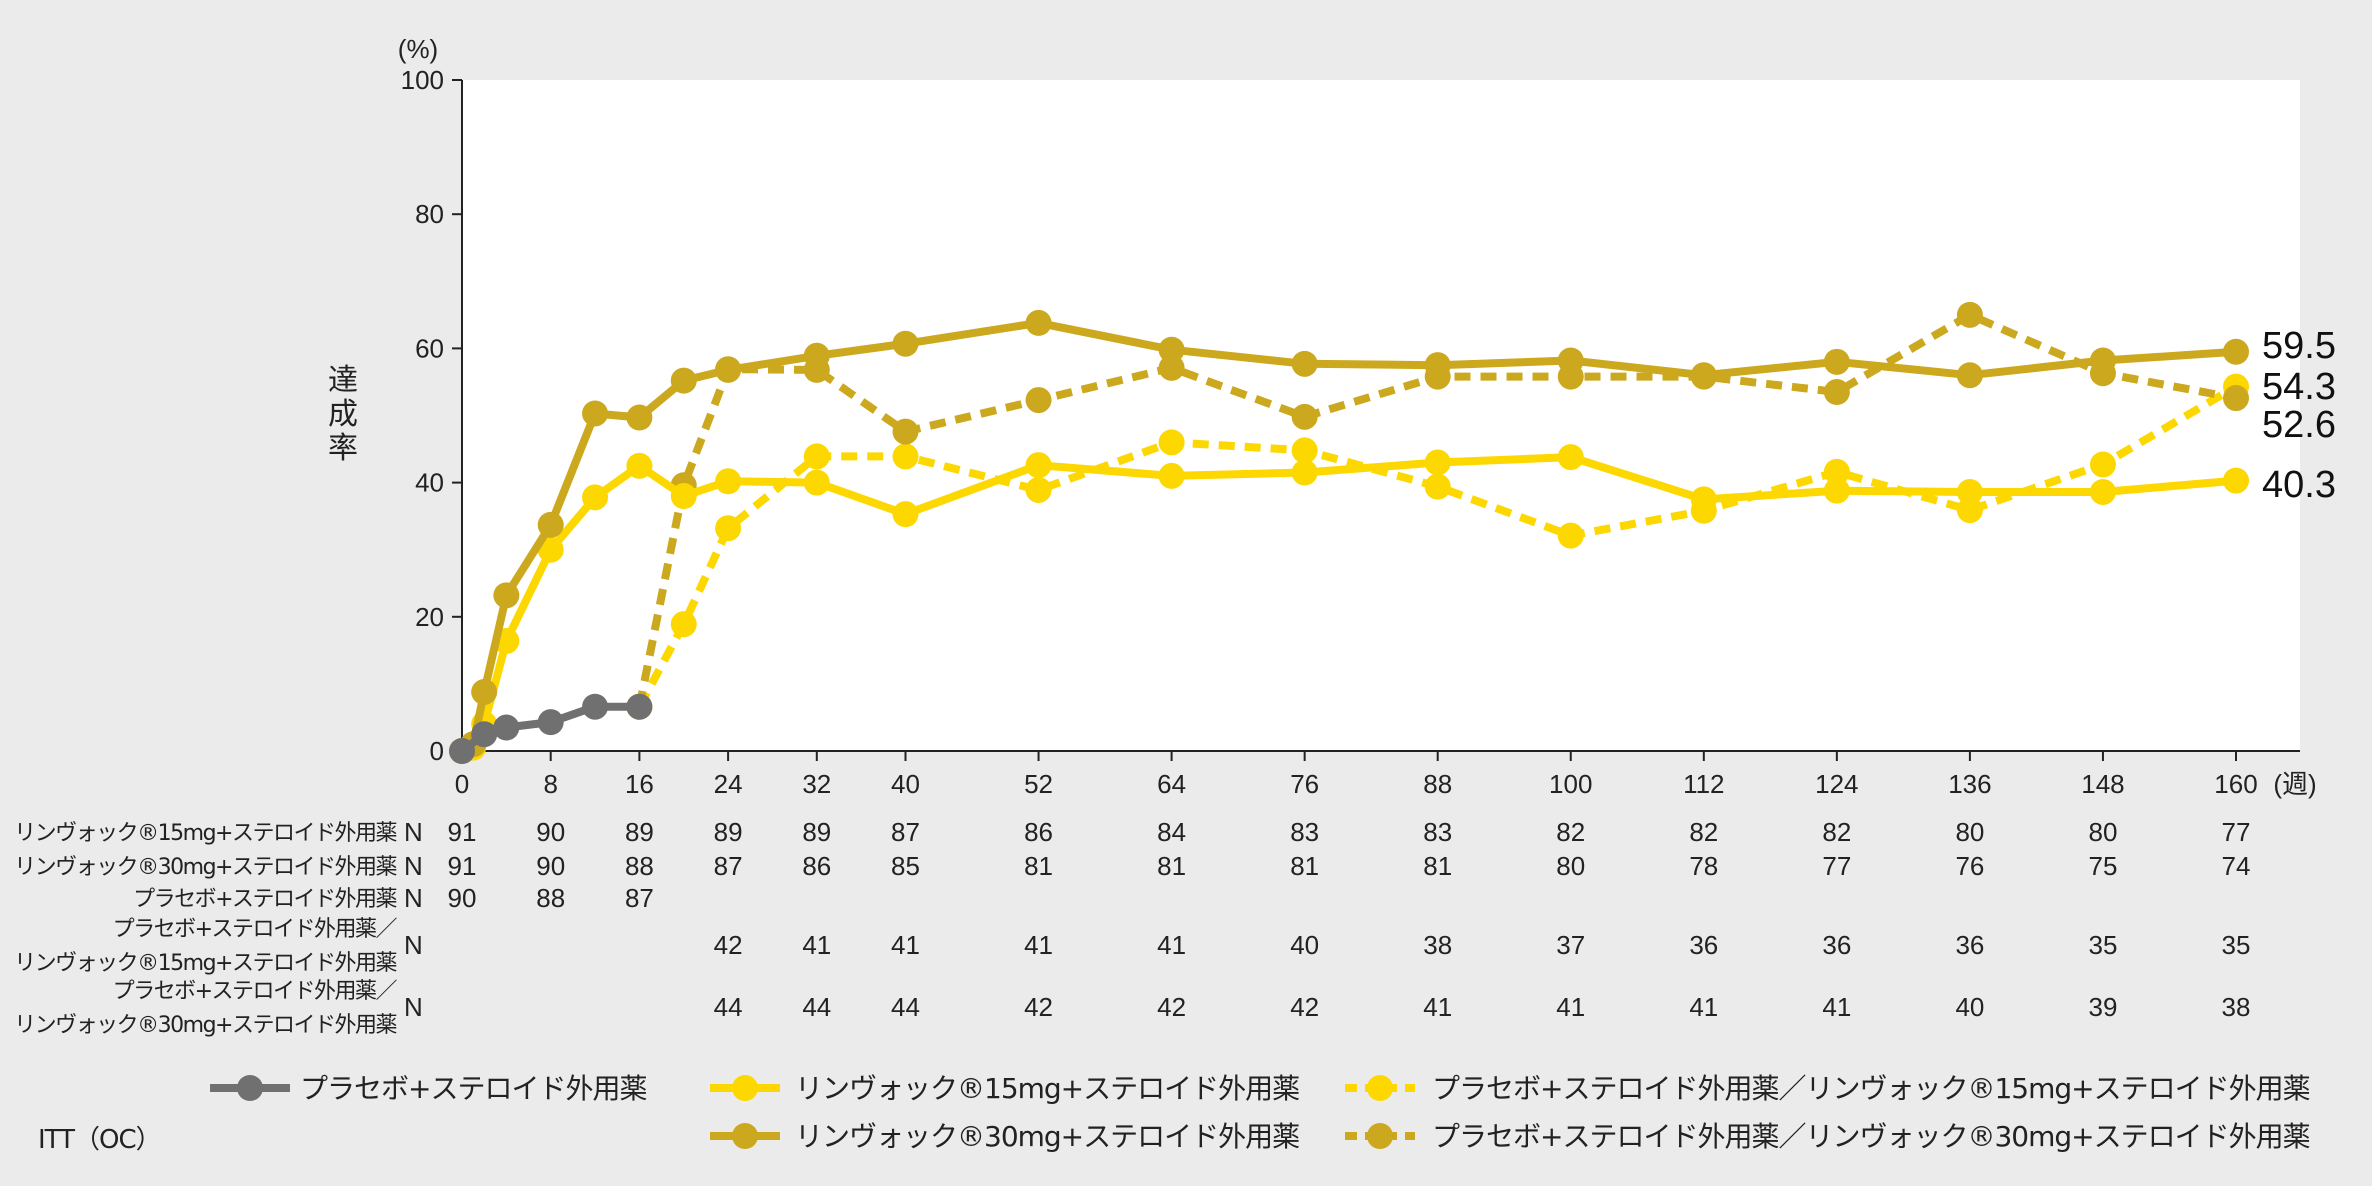 Image resolution: width=2372 pixels, height=1186 pixels. Describe the element at coordinates (550, 832) in the screenshot. I see `n-value: 90` at that location.